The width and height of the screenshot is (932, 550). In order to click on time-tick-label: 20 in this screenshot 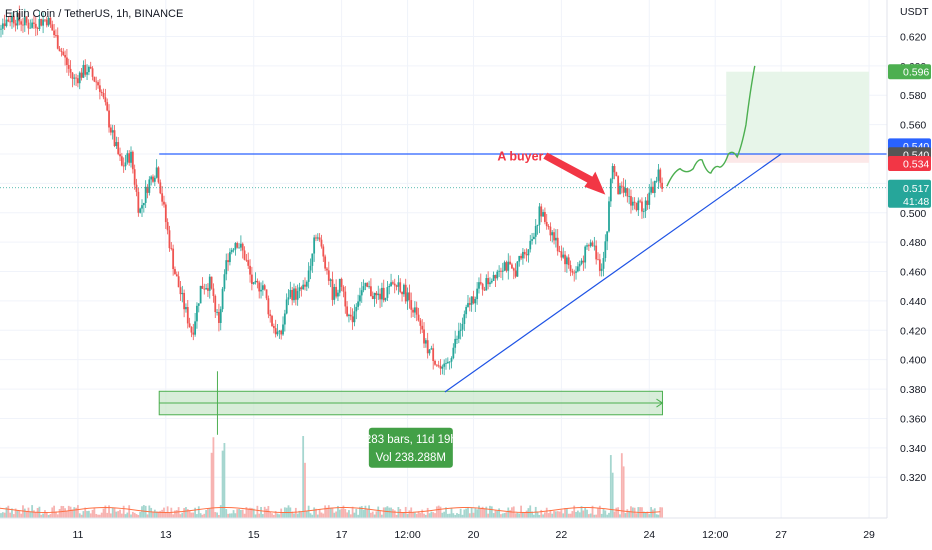, I will do `click(474, 535)`.